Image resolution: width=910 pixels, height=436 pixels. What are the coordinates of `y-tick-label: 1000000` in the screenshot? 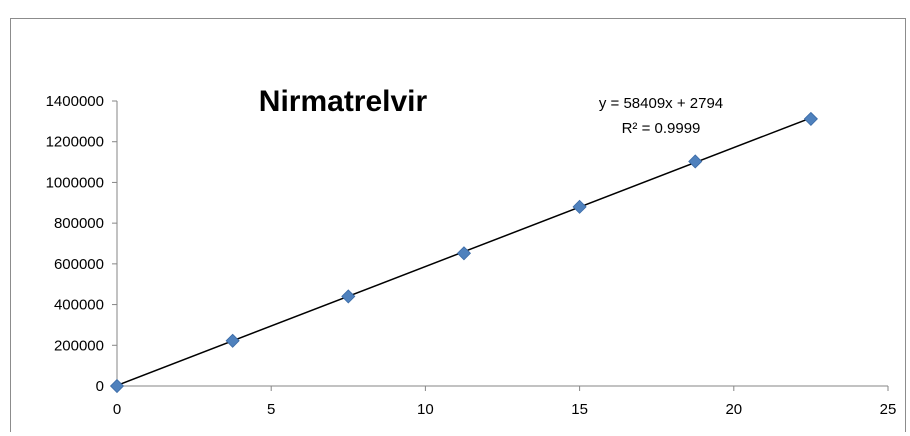 It's located at (75, 182).